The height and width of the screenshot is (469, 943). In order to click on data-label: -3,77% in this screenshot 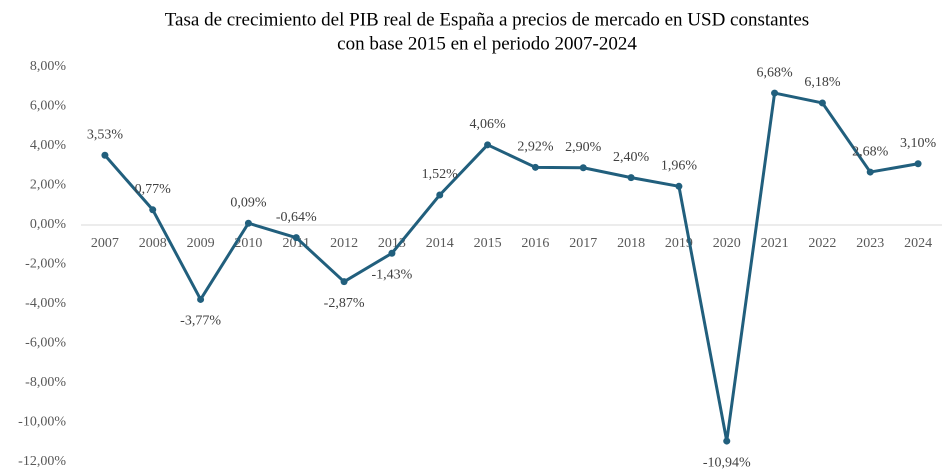, I will do `click(200, 321)`.